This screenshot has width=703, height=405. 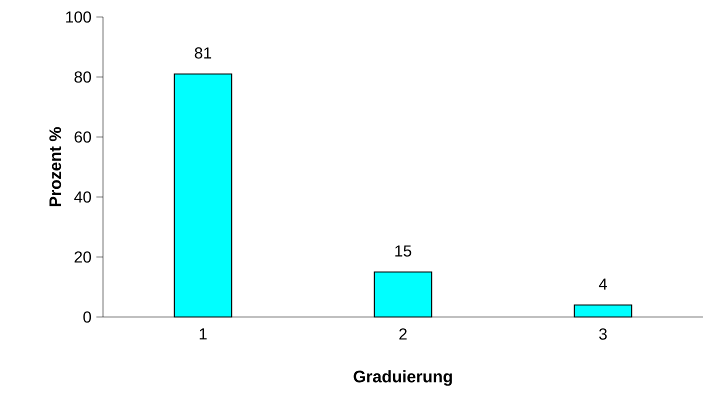 I want to click on x-axis-title: Graduierung, so click(x=403, y=378).